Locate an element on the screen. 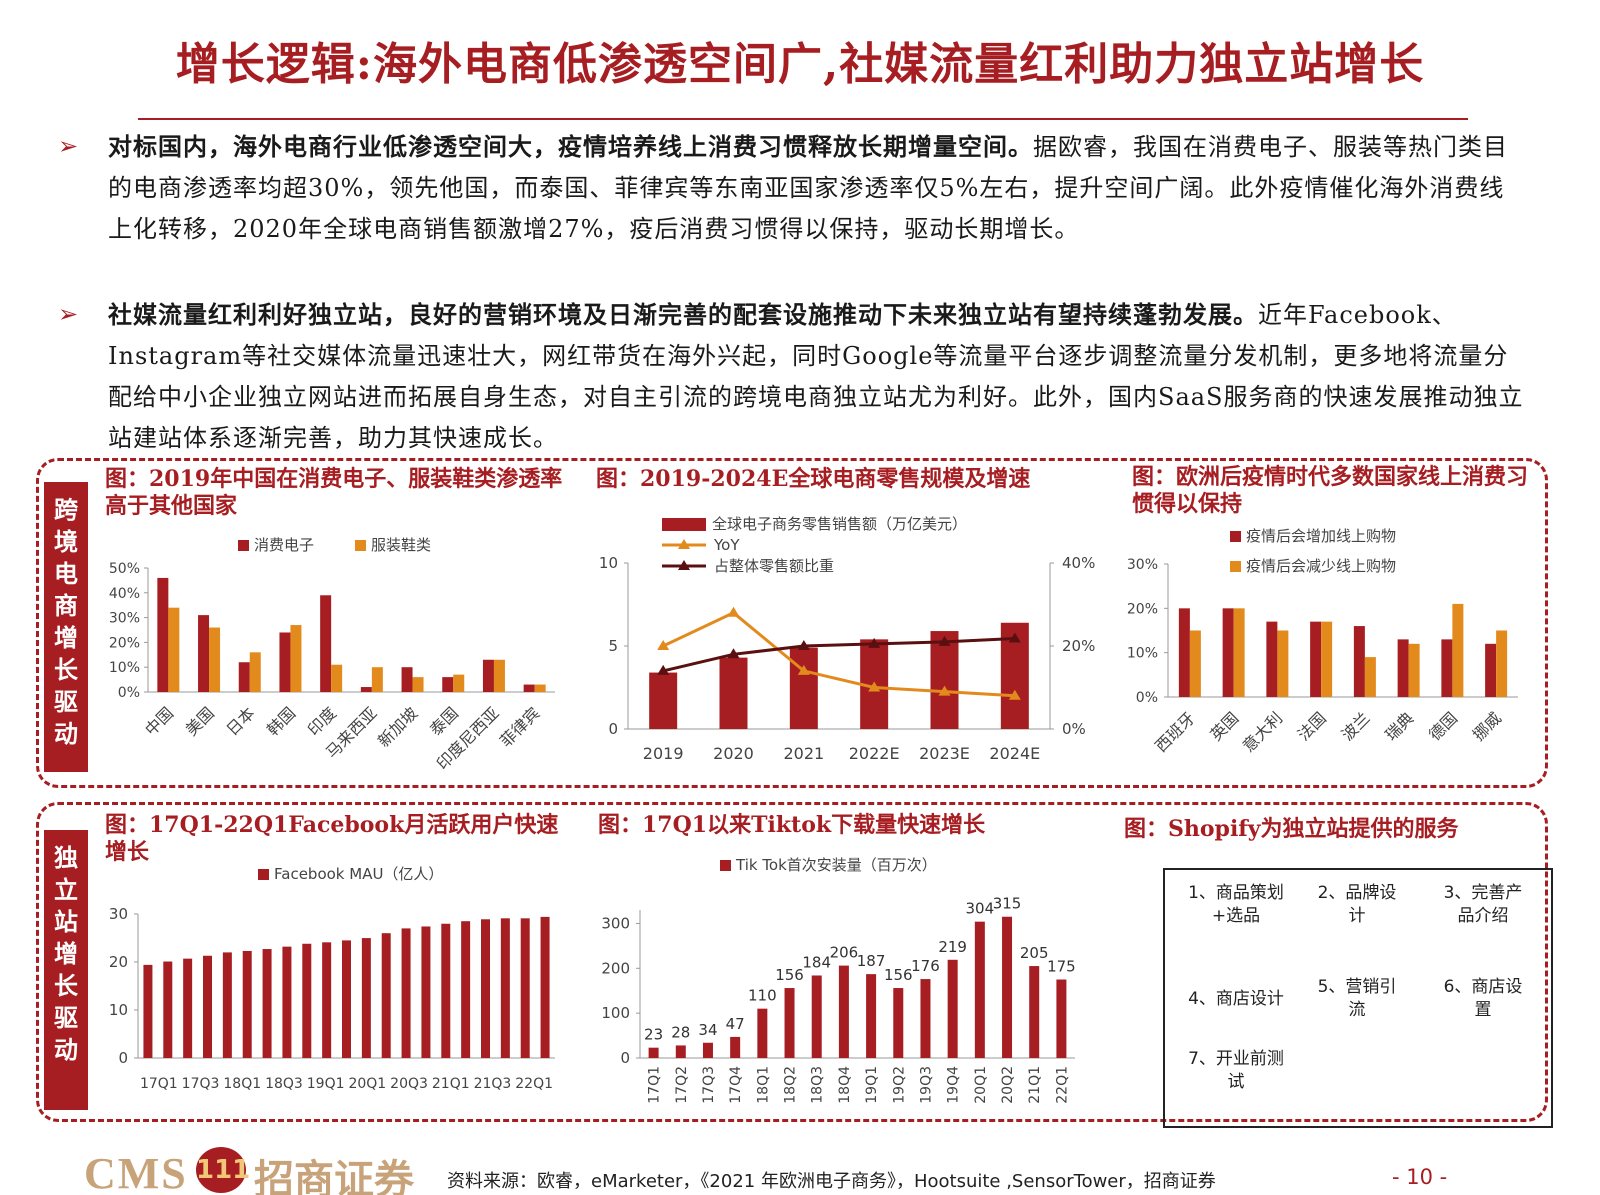 The width and height of the screenshot is (1600, 1195). x-tick-label: 西班牙 is located at coordinates (1174, 731).